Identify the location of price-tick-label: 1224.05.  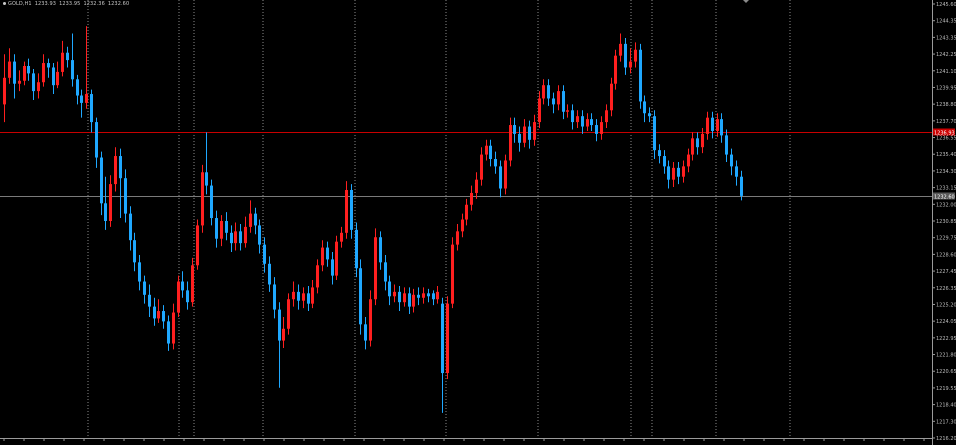
(946, 322).